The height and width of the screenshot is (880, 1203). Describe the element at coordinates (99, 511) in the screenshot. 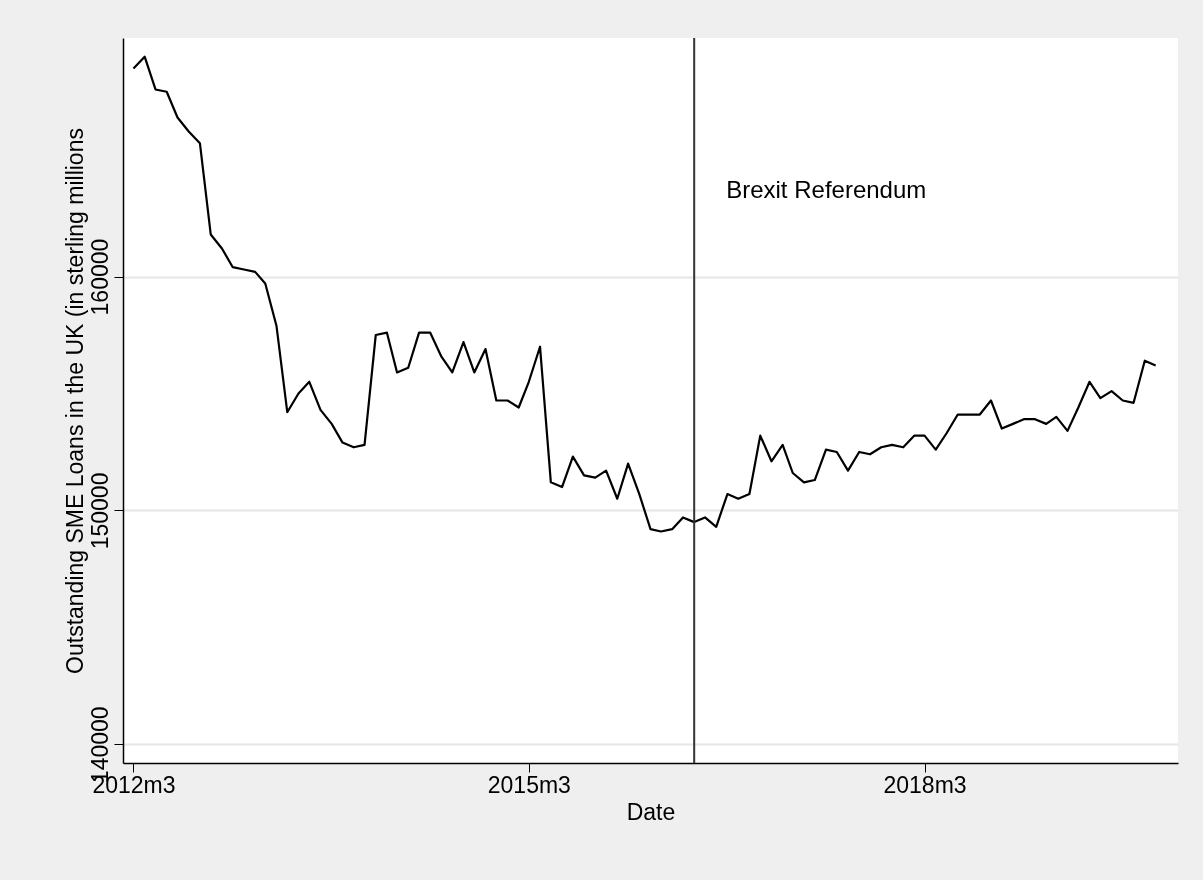

I see `y-tick-label: 150000` at that location.